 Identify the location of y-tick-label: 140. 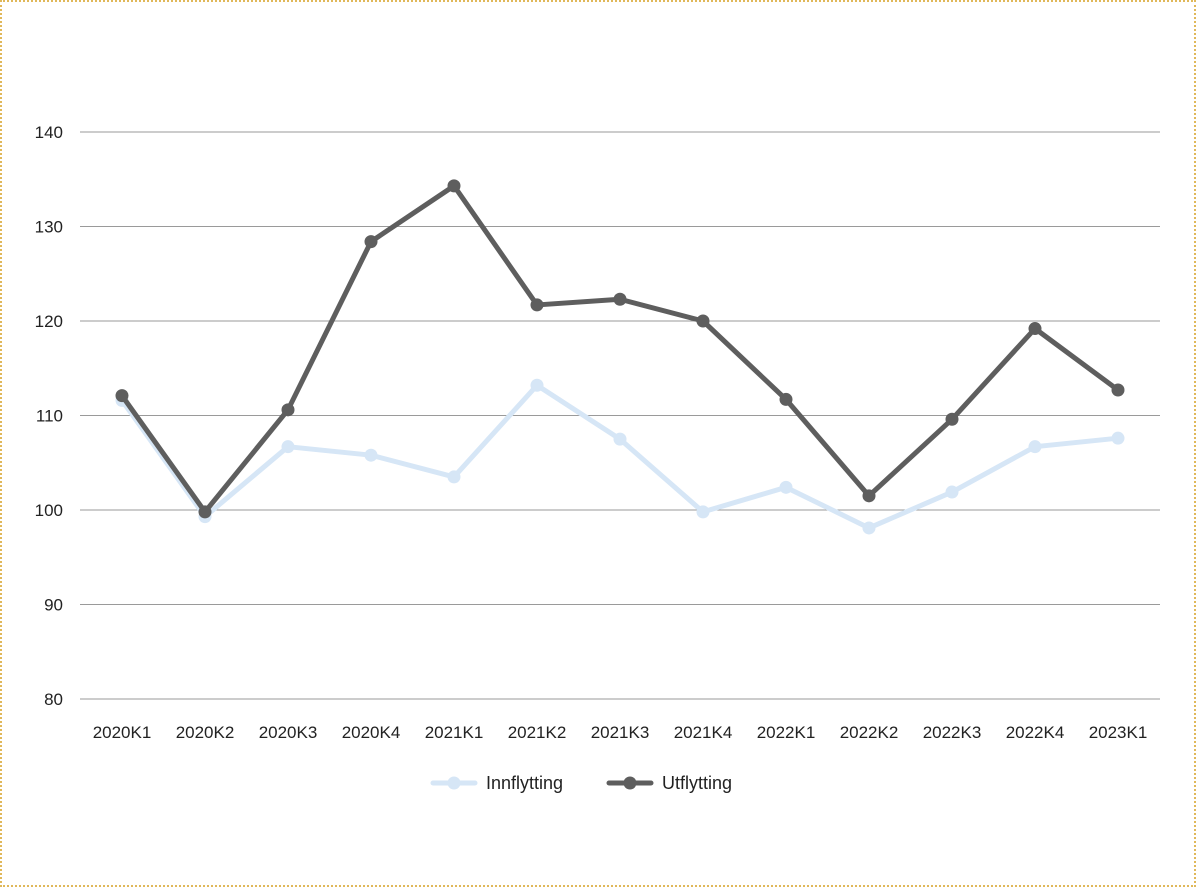
(49, 132).